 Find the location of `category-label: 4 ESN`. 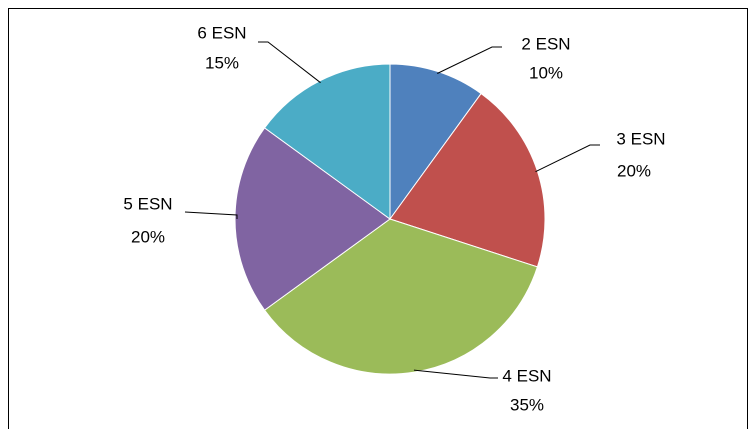

category-label: 4 ESN is located at coordinates (526, 375).